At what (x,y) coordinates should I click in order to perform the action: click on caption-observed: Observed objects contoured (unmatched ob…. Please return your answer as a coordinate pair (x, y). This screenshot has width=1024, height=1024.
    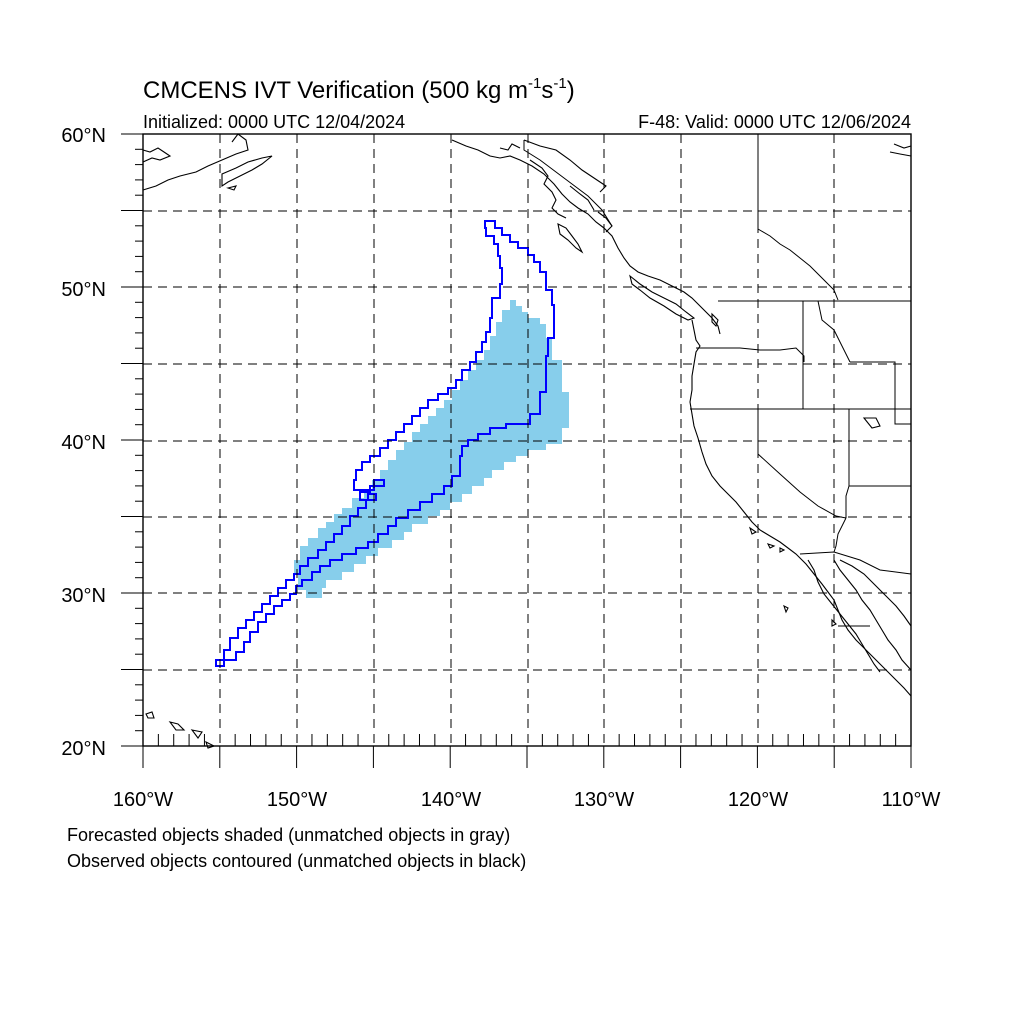
    Looking at the image, I should click on (297, 861).